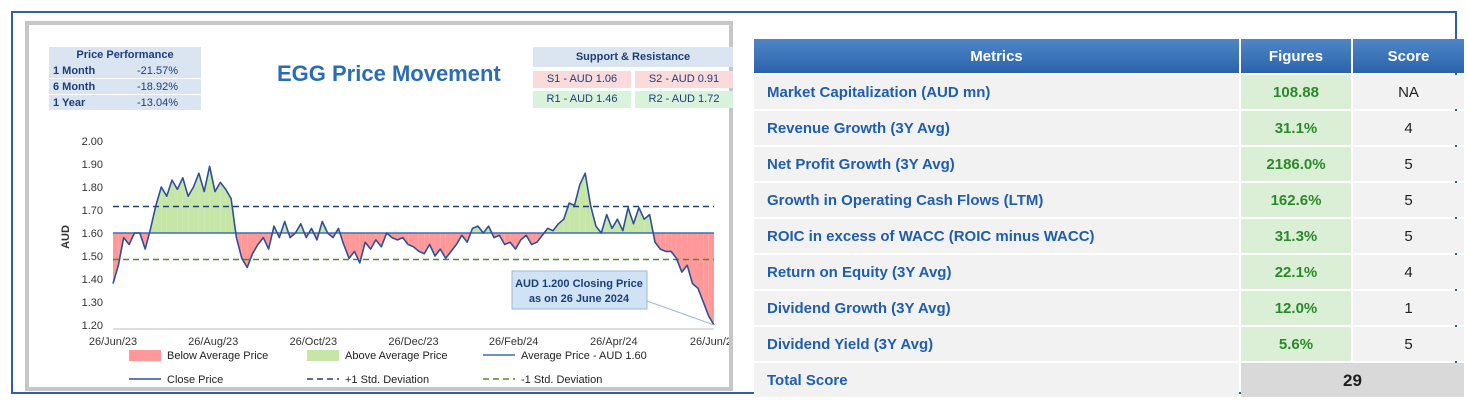  I want to click on resistance-1: R1 - AUD 1.46, so click(582, 99).